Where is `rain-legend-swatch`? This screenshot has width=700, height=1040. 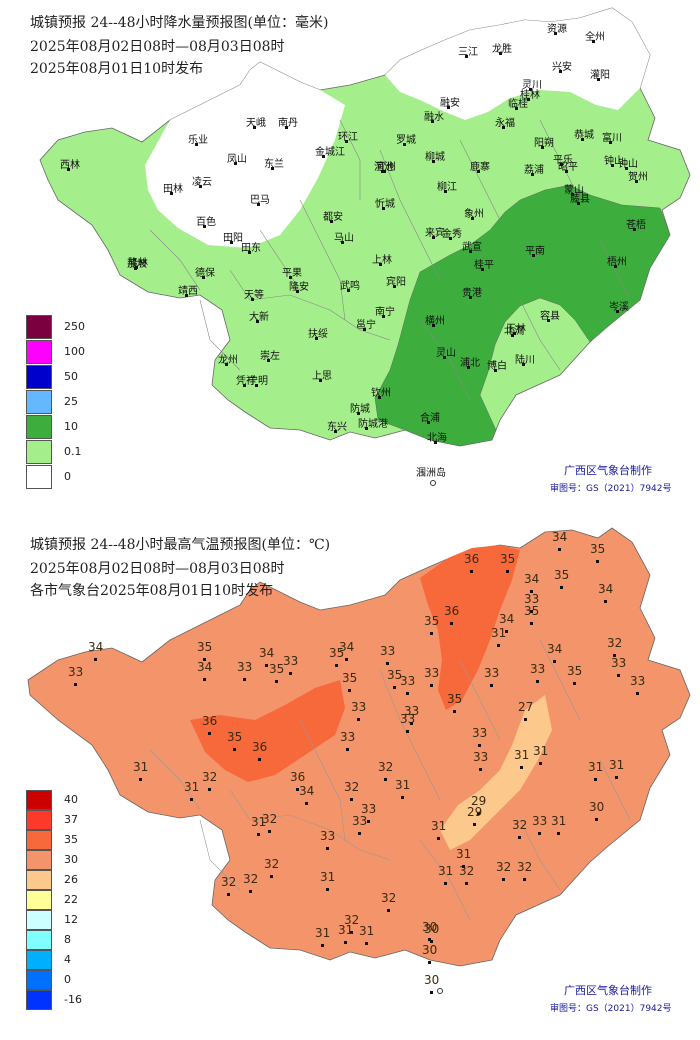
rain-legend-swatch is located at coordinates (39, 352).